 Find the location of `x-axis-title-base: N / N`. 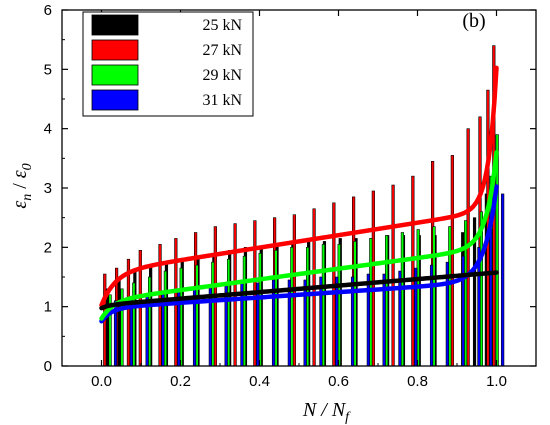

x-axis-title-base: N / N is located at coordinates (324, 410).